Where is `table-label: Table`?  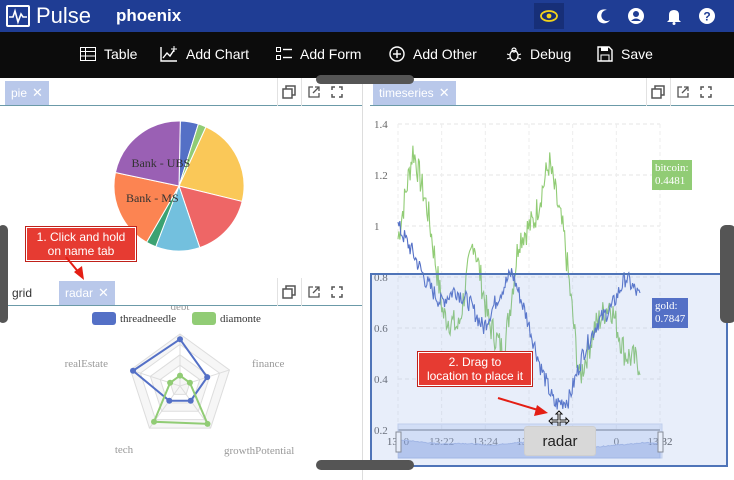 table-label: Table is located at coordinates (121, 54).